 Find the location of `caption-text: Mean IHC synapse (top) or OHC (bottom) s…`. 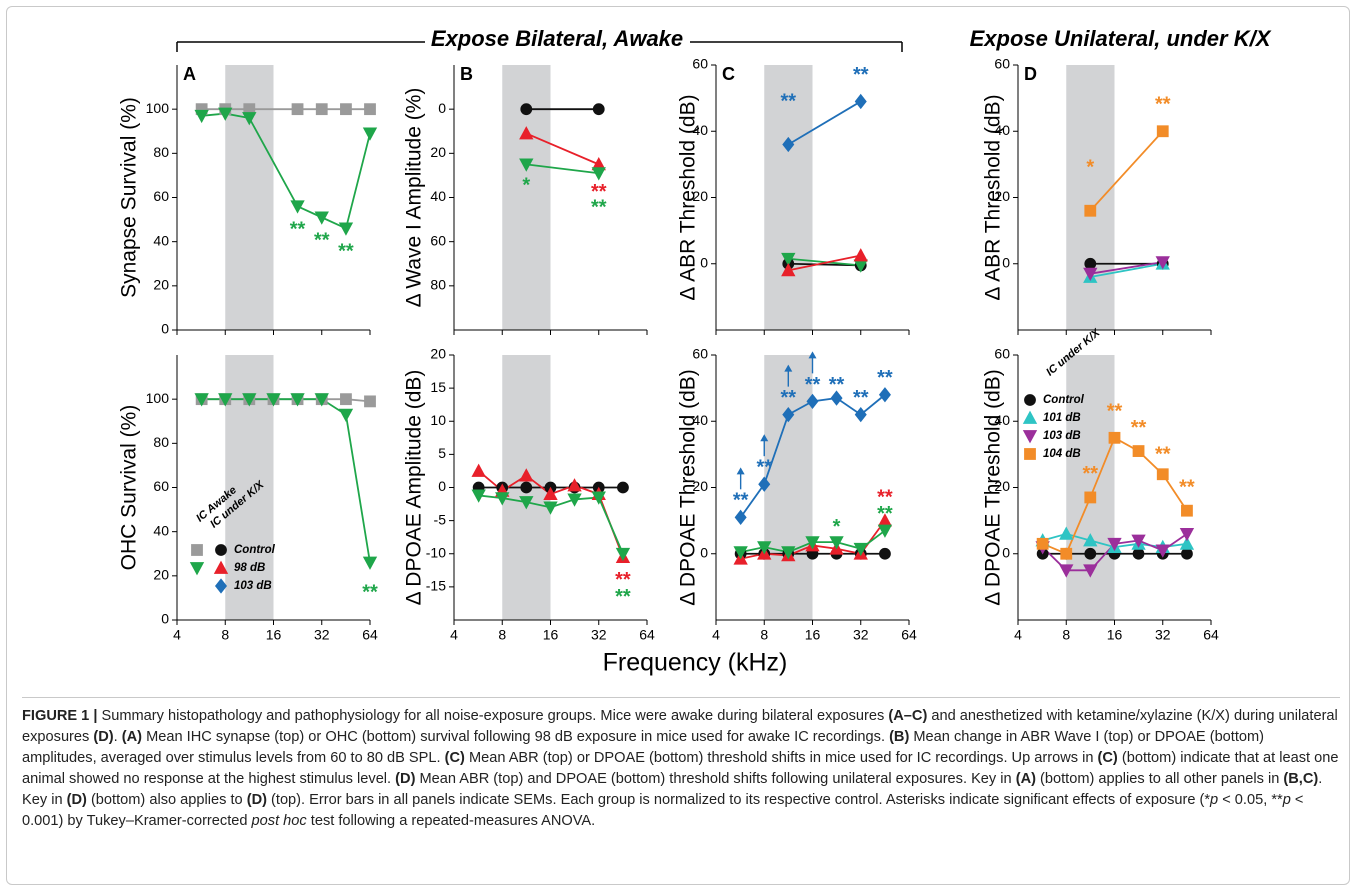

caption-text: Mean IHC synapse (top) or OHC (bottom) s… is located at coordinates (516, 737).